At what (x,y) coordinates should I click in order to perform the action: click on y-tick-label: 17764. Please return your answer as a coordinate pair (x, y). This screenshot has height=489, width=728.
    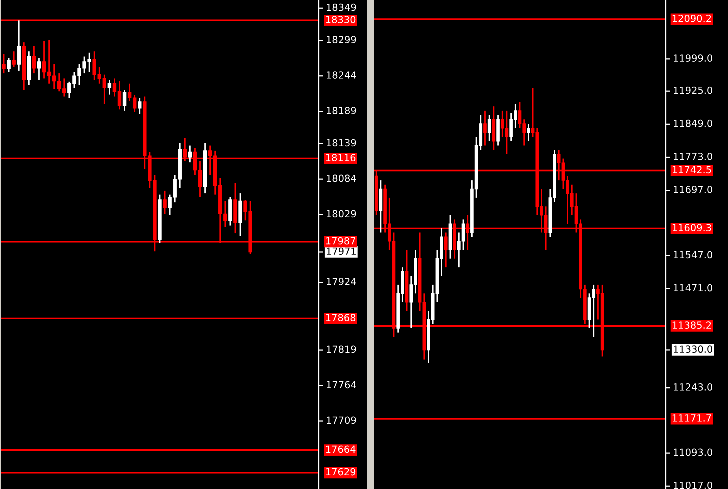
    Looking at the image, I should click on (341, 385).